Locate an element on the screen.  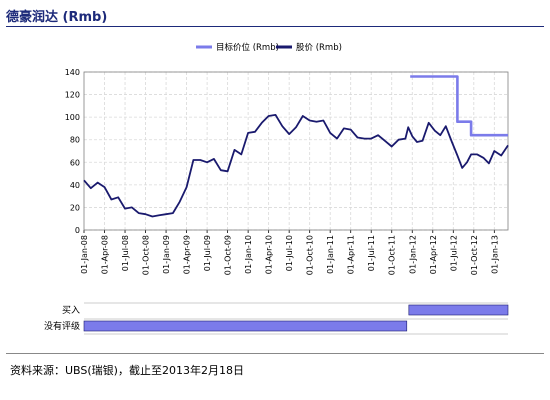
x-tick-label: 01-Jul-09 is located at coordinates (207, 253).